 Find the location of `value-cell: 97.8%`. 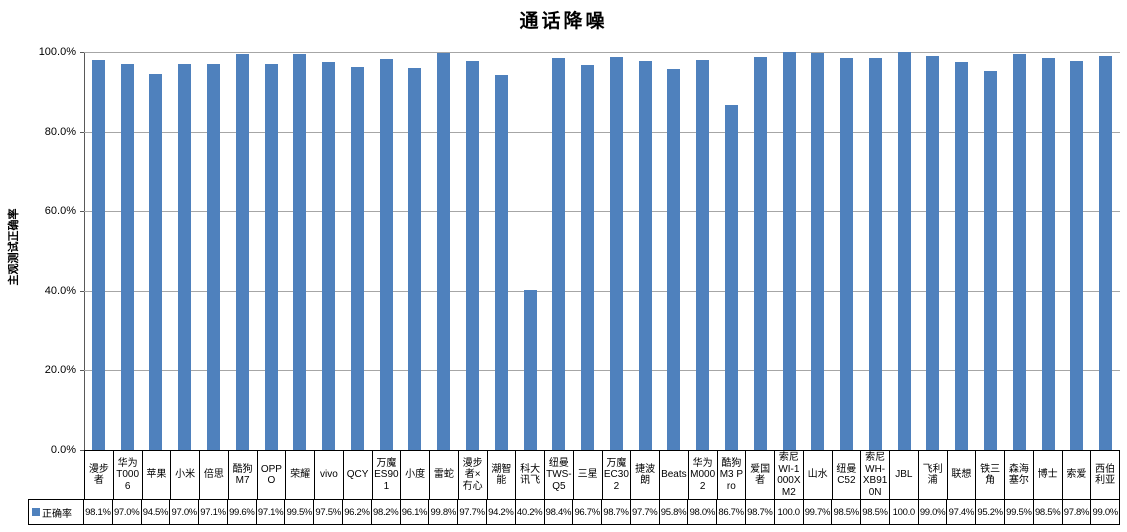

value-cell: 97.8% is located at coordinates (1076, 512).